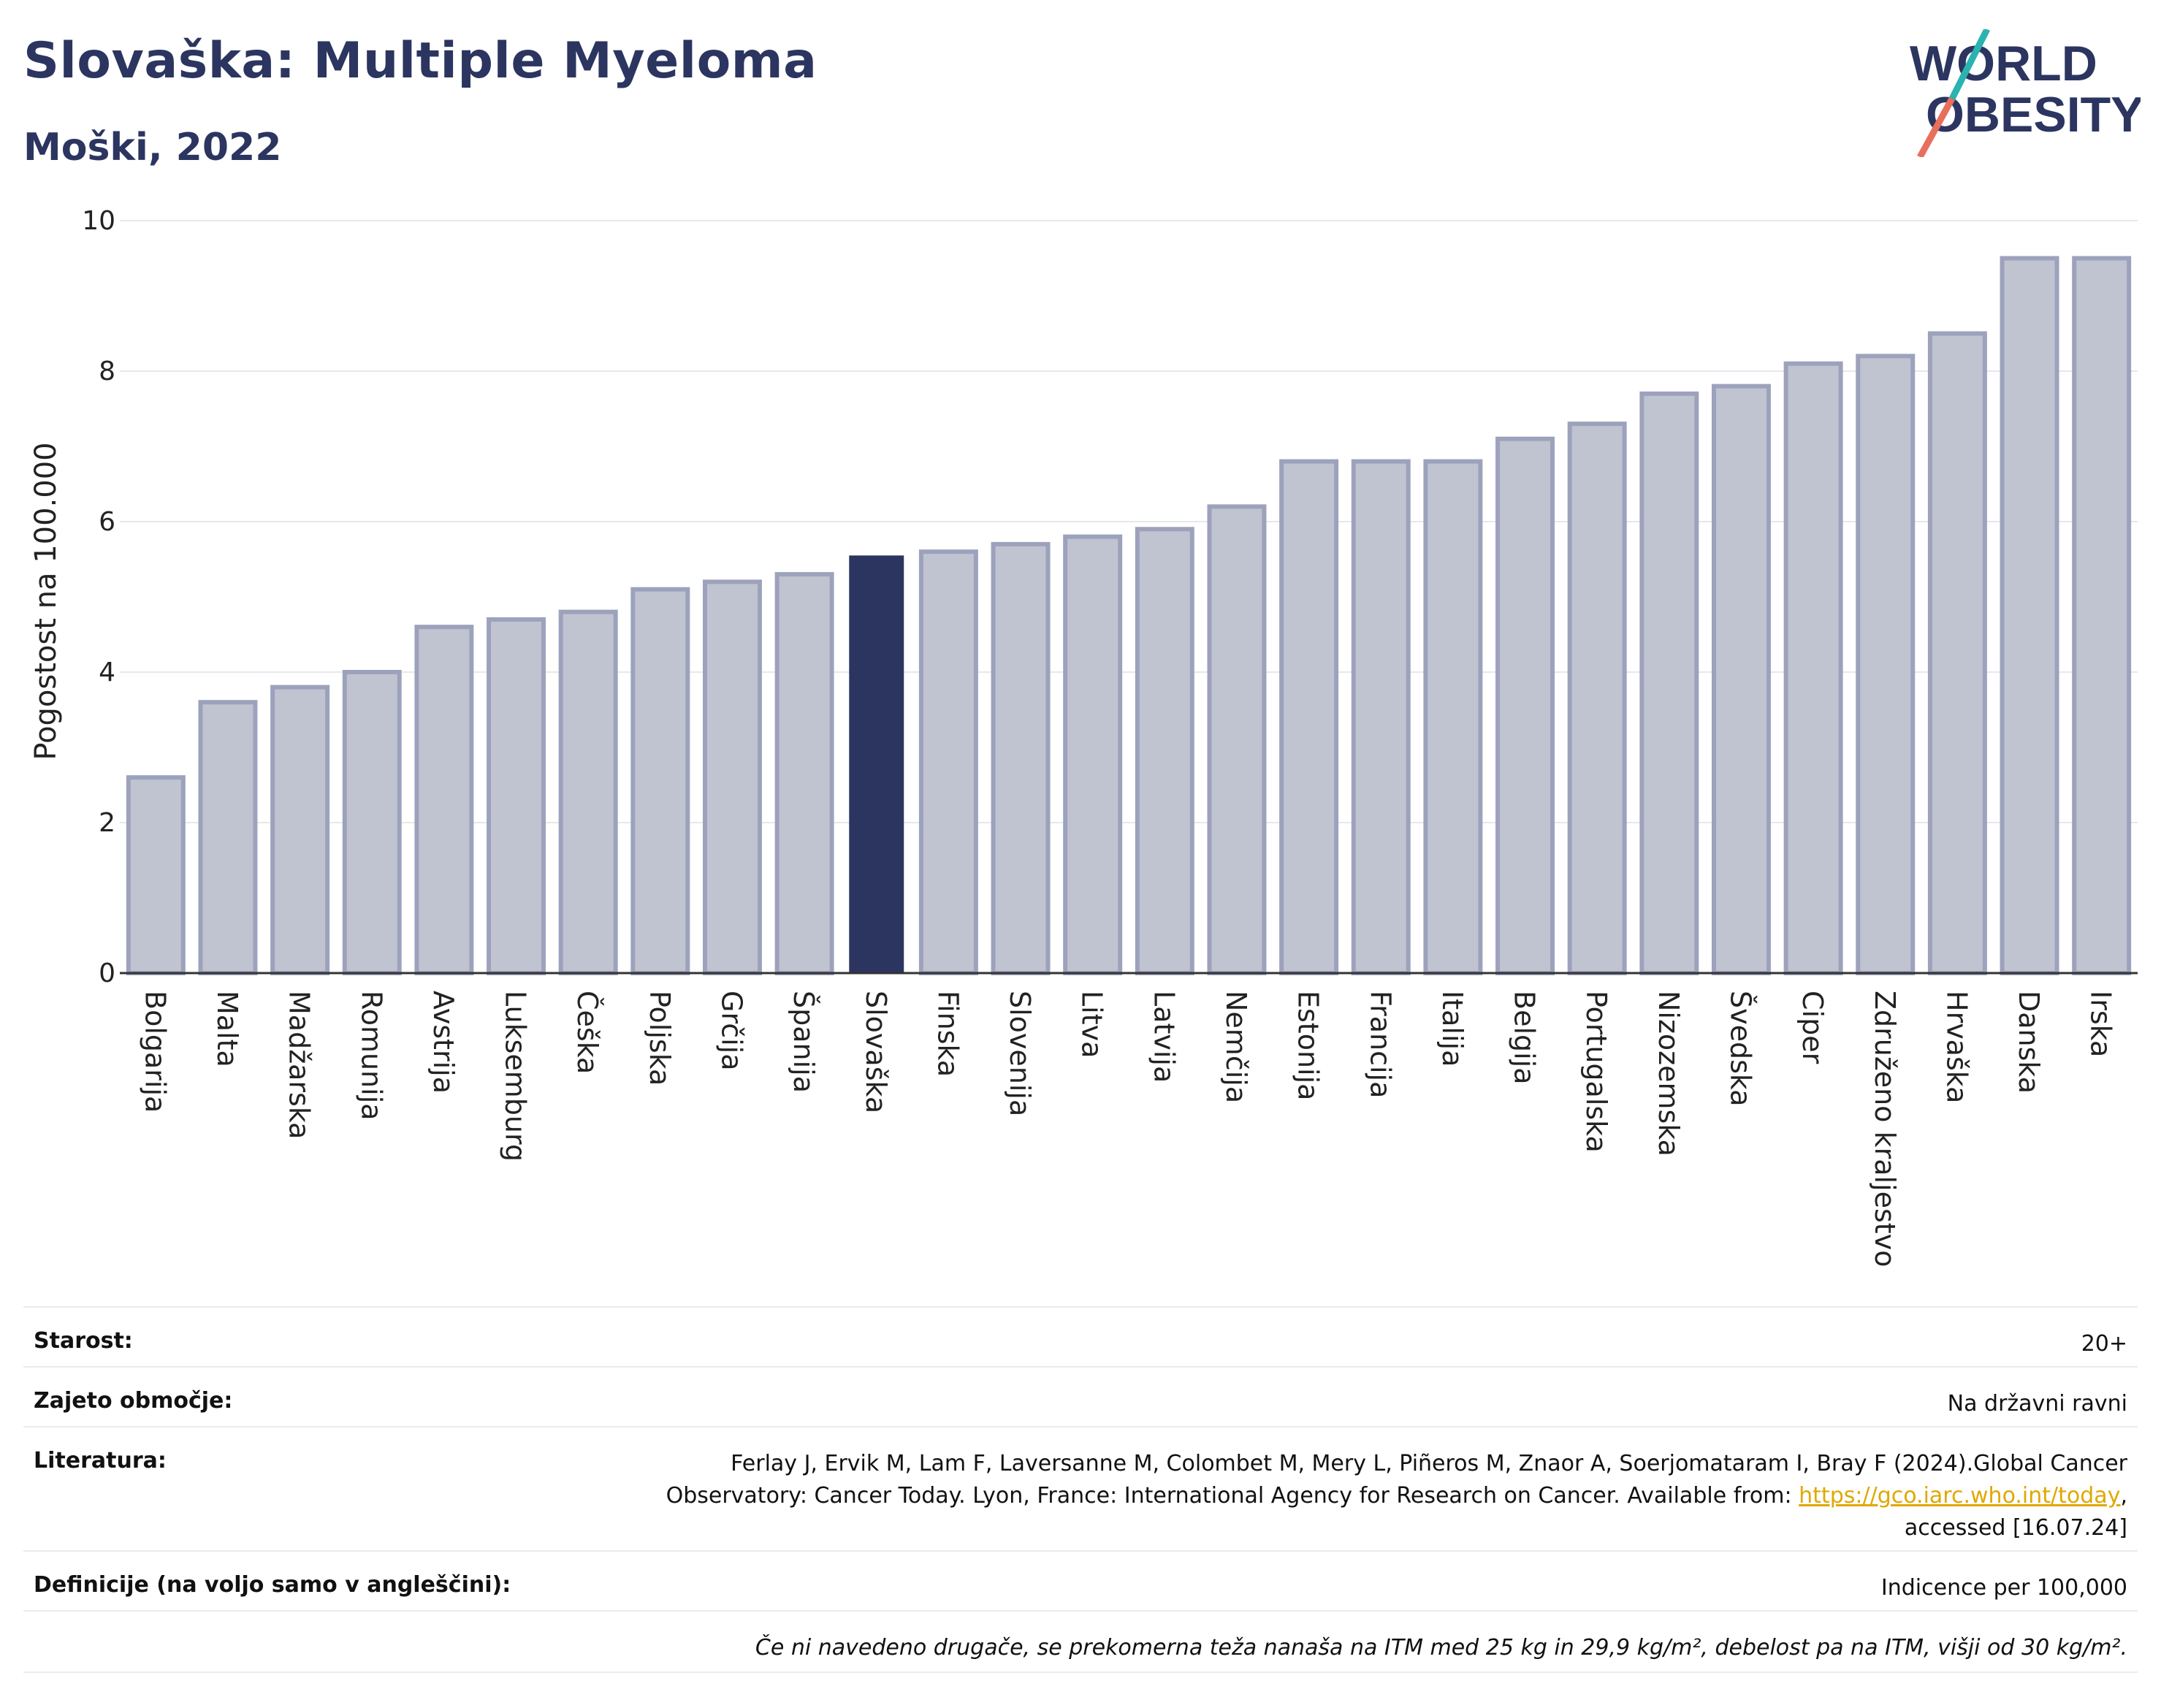 Image resolution: width=2161 pixels, height=1708 pixels. What do you see at coordinates (420, 61) in the screenshot?
I see `page-title: Slovaška: Multiple Myeloma` at bounding box center [420, 61].